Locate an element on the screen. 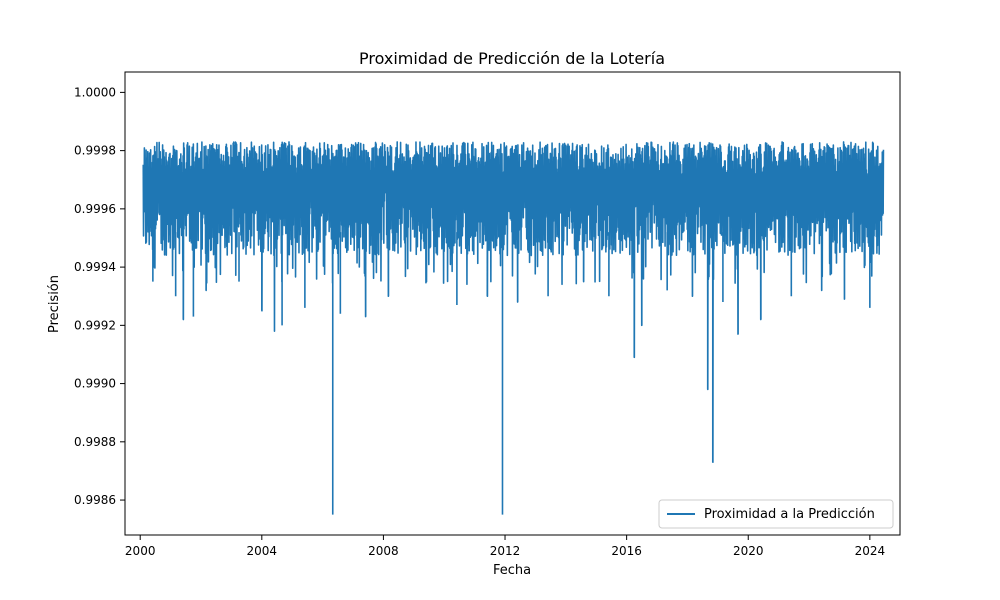 The width and height of the screenshot is (1000, 600). x-tick-label: 2024 is located at coordinates (870, 551).